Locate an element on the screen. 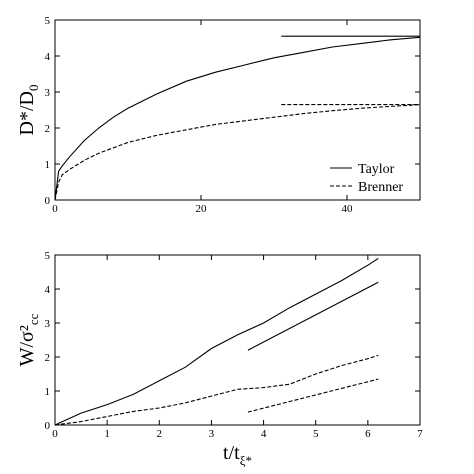 The width and height of the screenshot is (474, 474). y-label-main: W/σ² is located at coordinates (27, 345).